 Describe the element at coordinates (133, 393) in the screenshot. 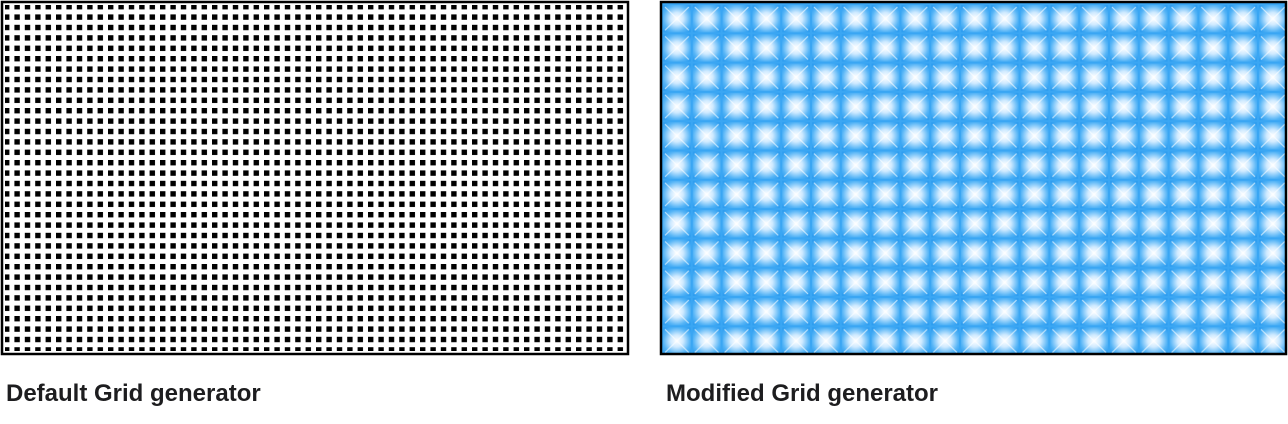

I see `caption: Default Grid generator` at that location.